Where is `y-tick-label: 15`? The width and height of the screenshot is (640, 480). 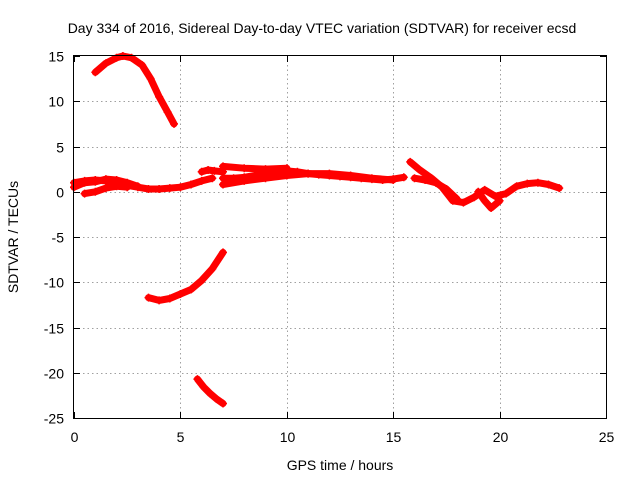
y-tick-label: 15 is located at coordinates (56, 57).